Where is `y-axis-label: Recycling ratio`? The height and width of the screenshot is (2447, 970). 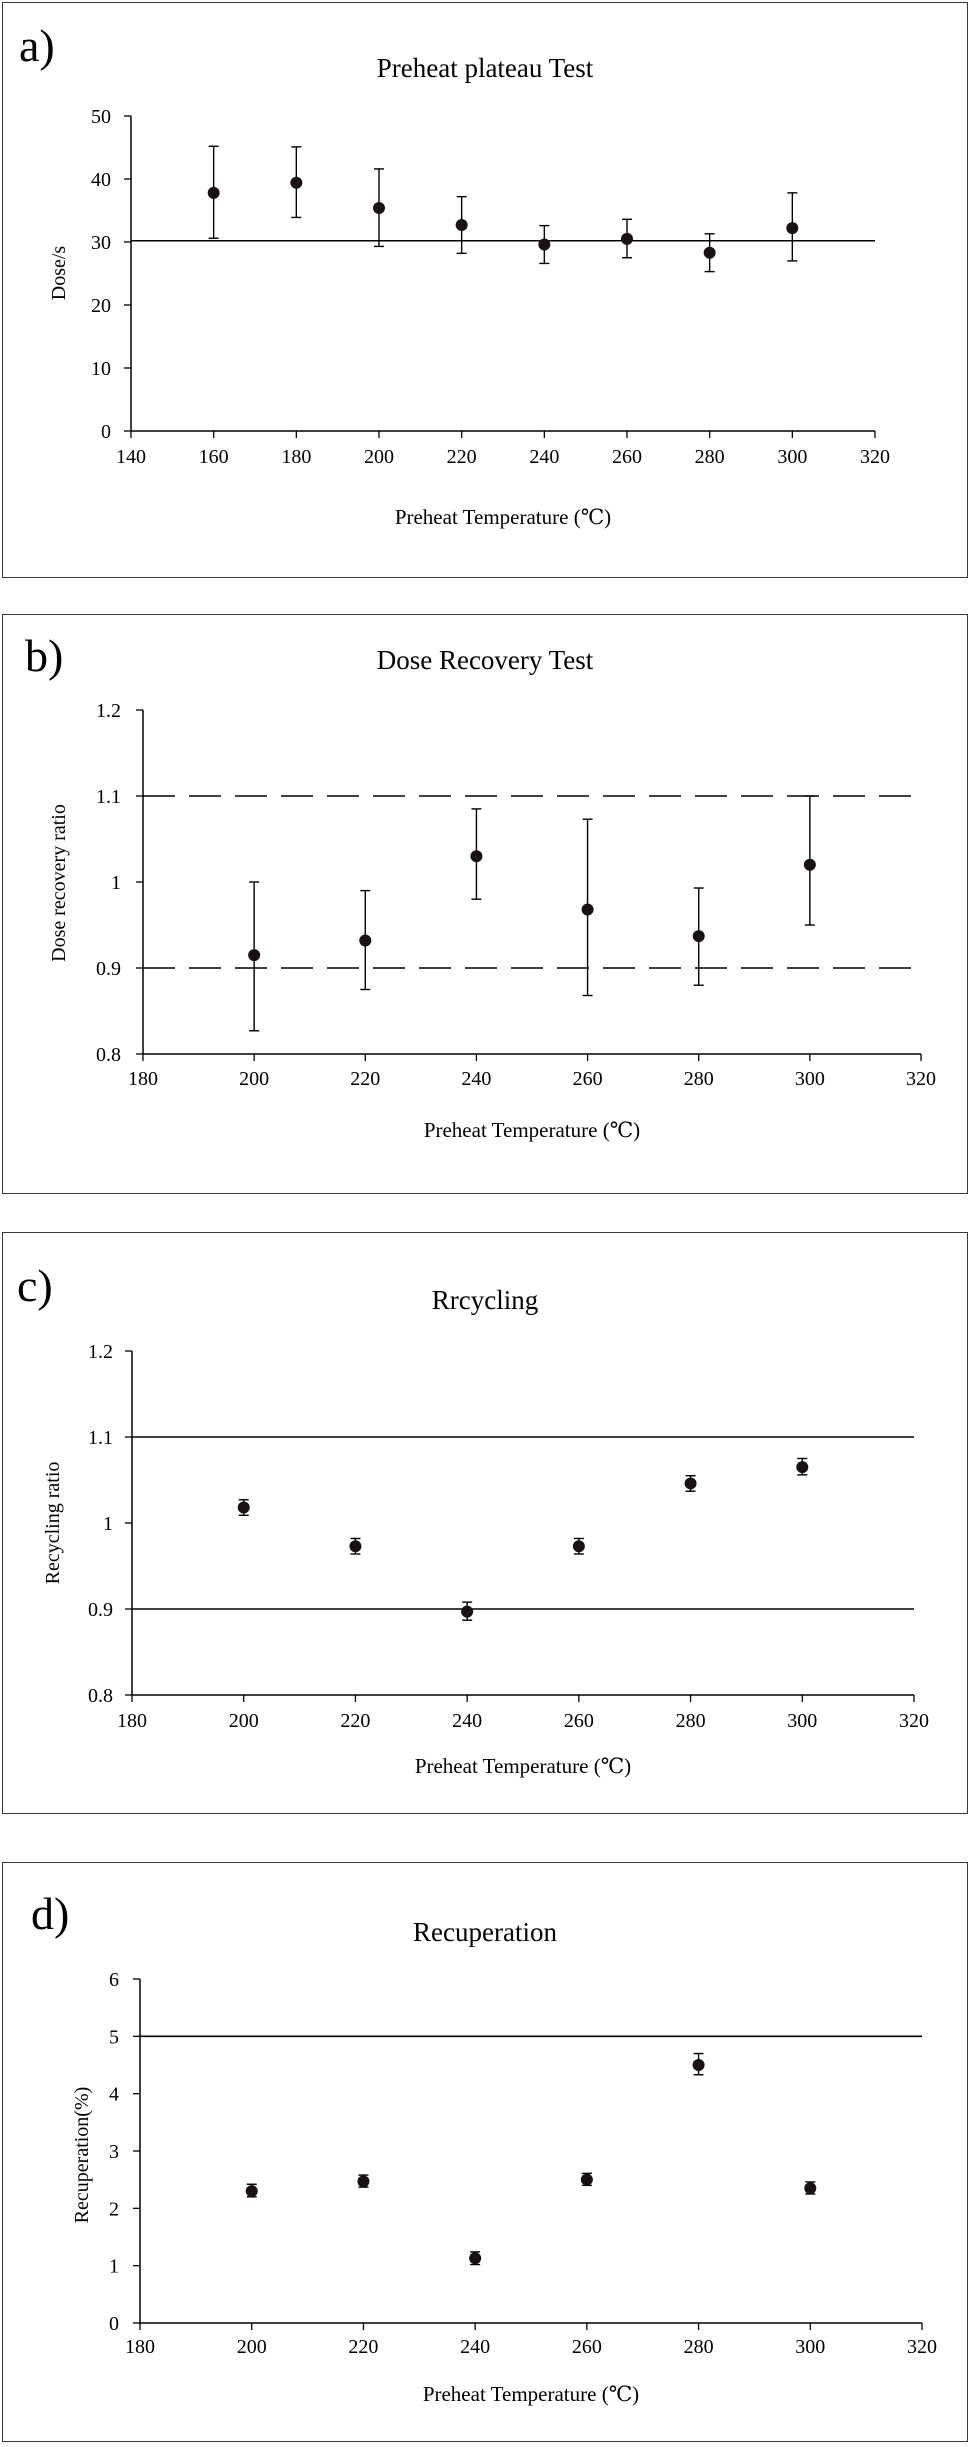 y-axis-label: Recycling ratio is located at coordinates (53, 1523).